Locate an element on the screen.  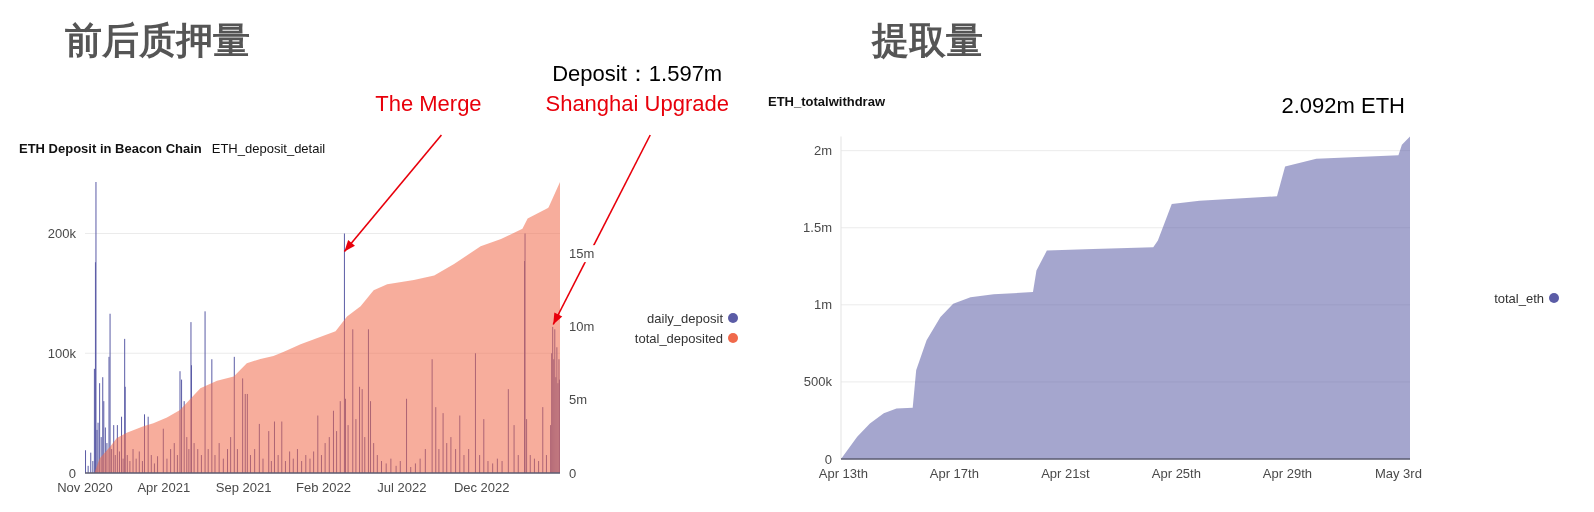
annotation: The Merge is located at coordinates (428, 103).